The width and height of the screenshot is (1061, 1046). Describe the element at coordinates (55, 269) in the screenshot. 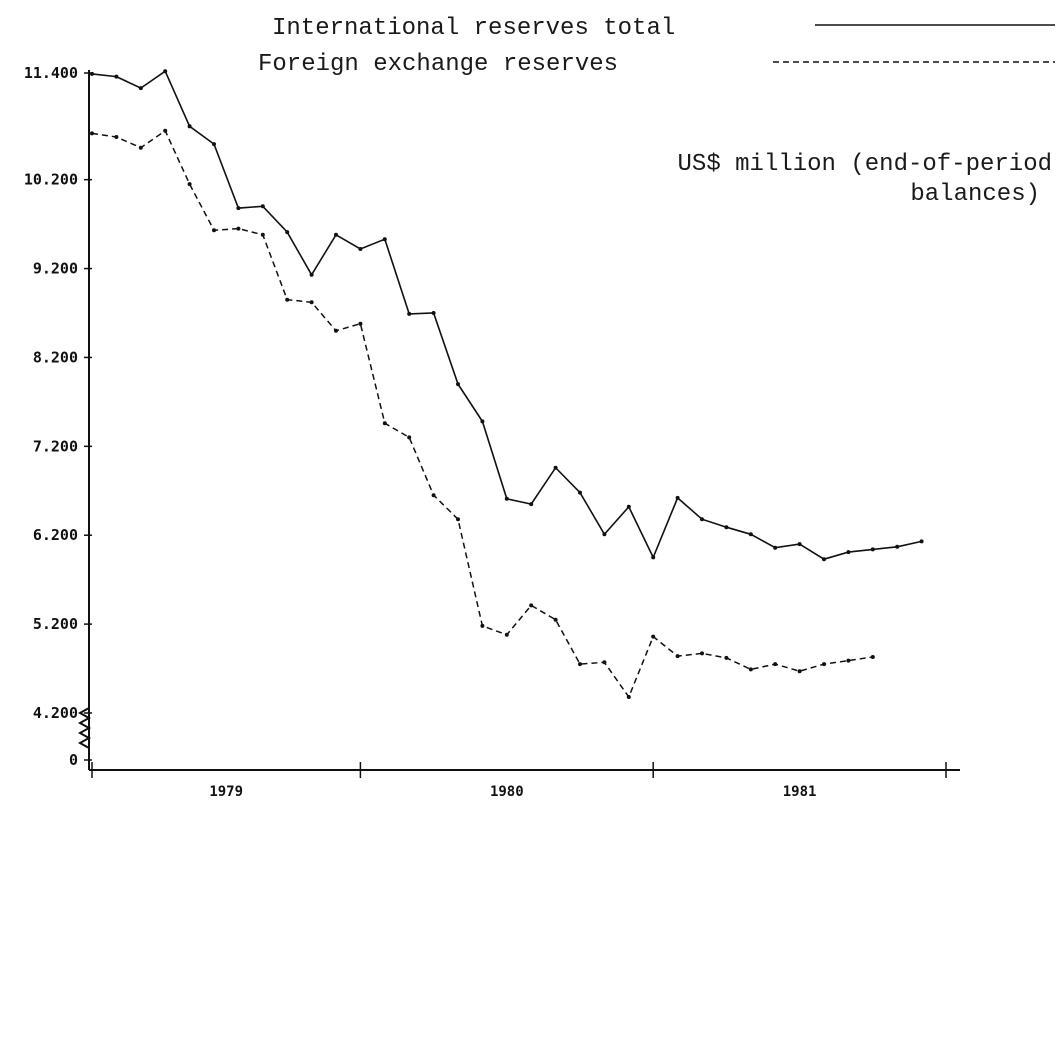

I see `y-tick-label: 9.200` at that location.